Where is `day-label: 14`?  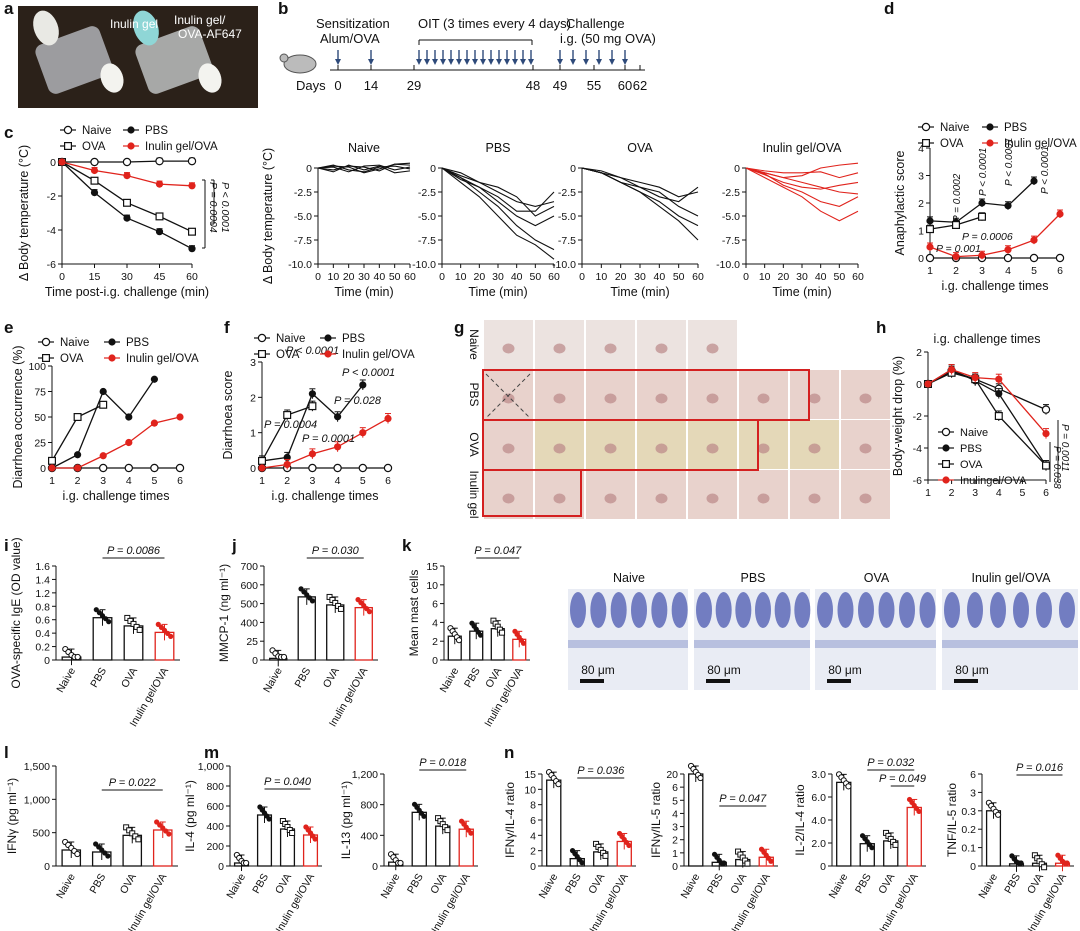
day-label: 14 is located at coordinates (371, 85).